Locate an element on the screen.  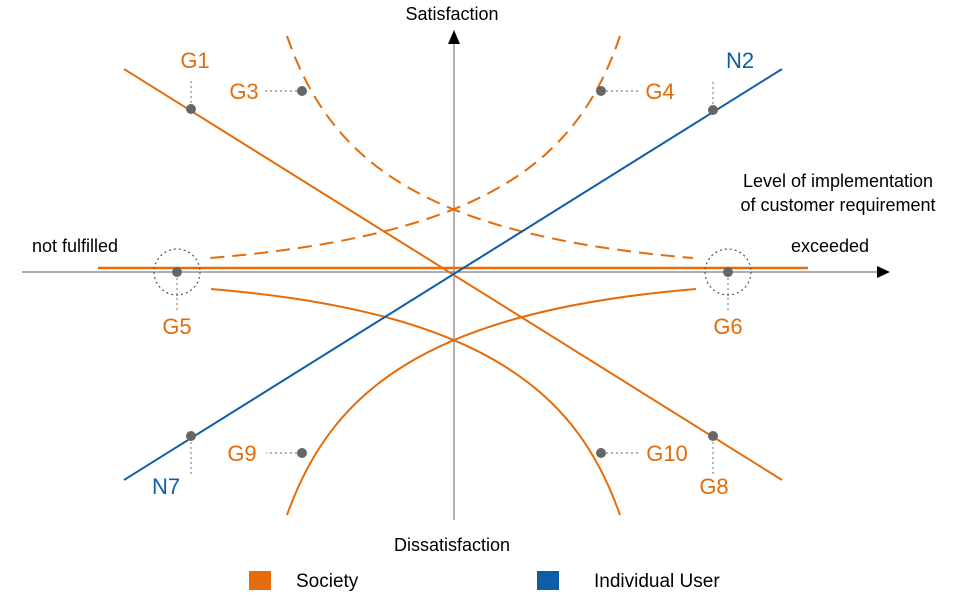
x-title-line1: Level of implementation is located at coordinates (838, 181).